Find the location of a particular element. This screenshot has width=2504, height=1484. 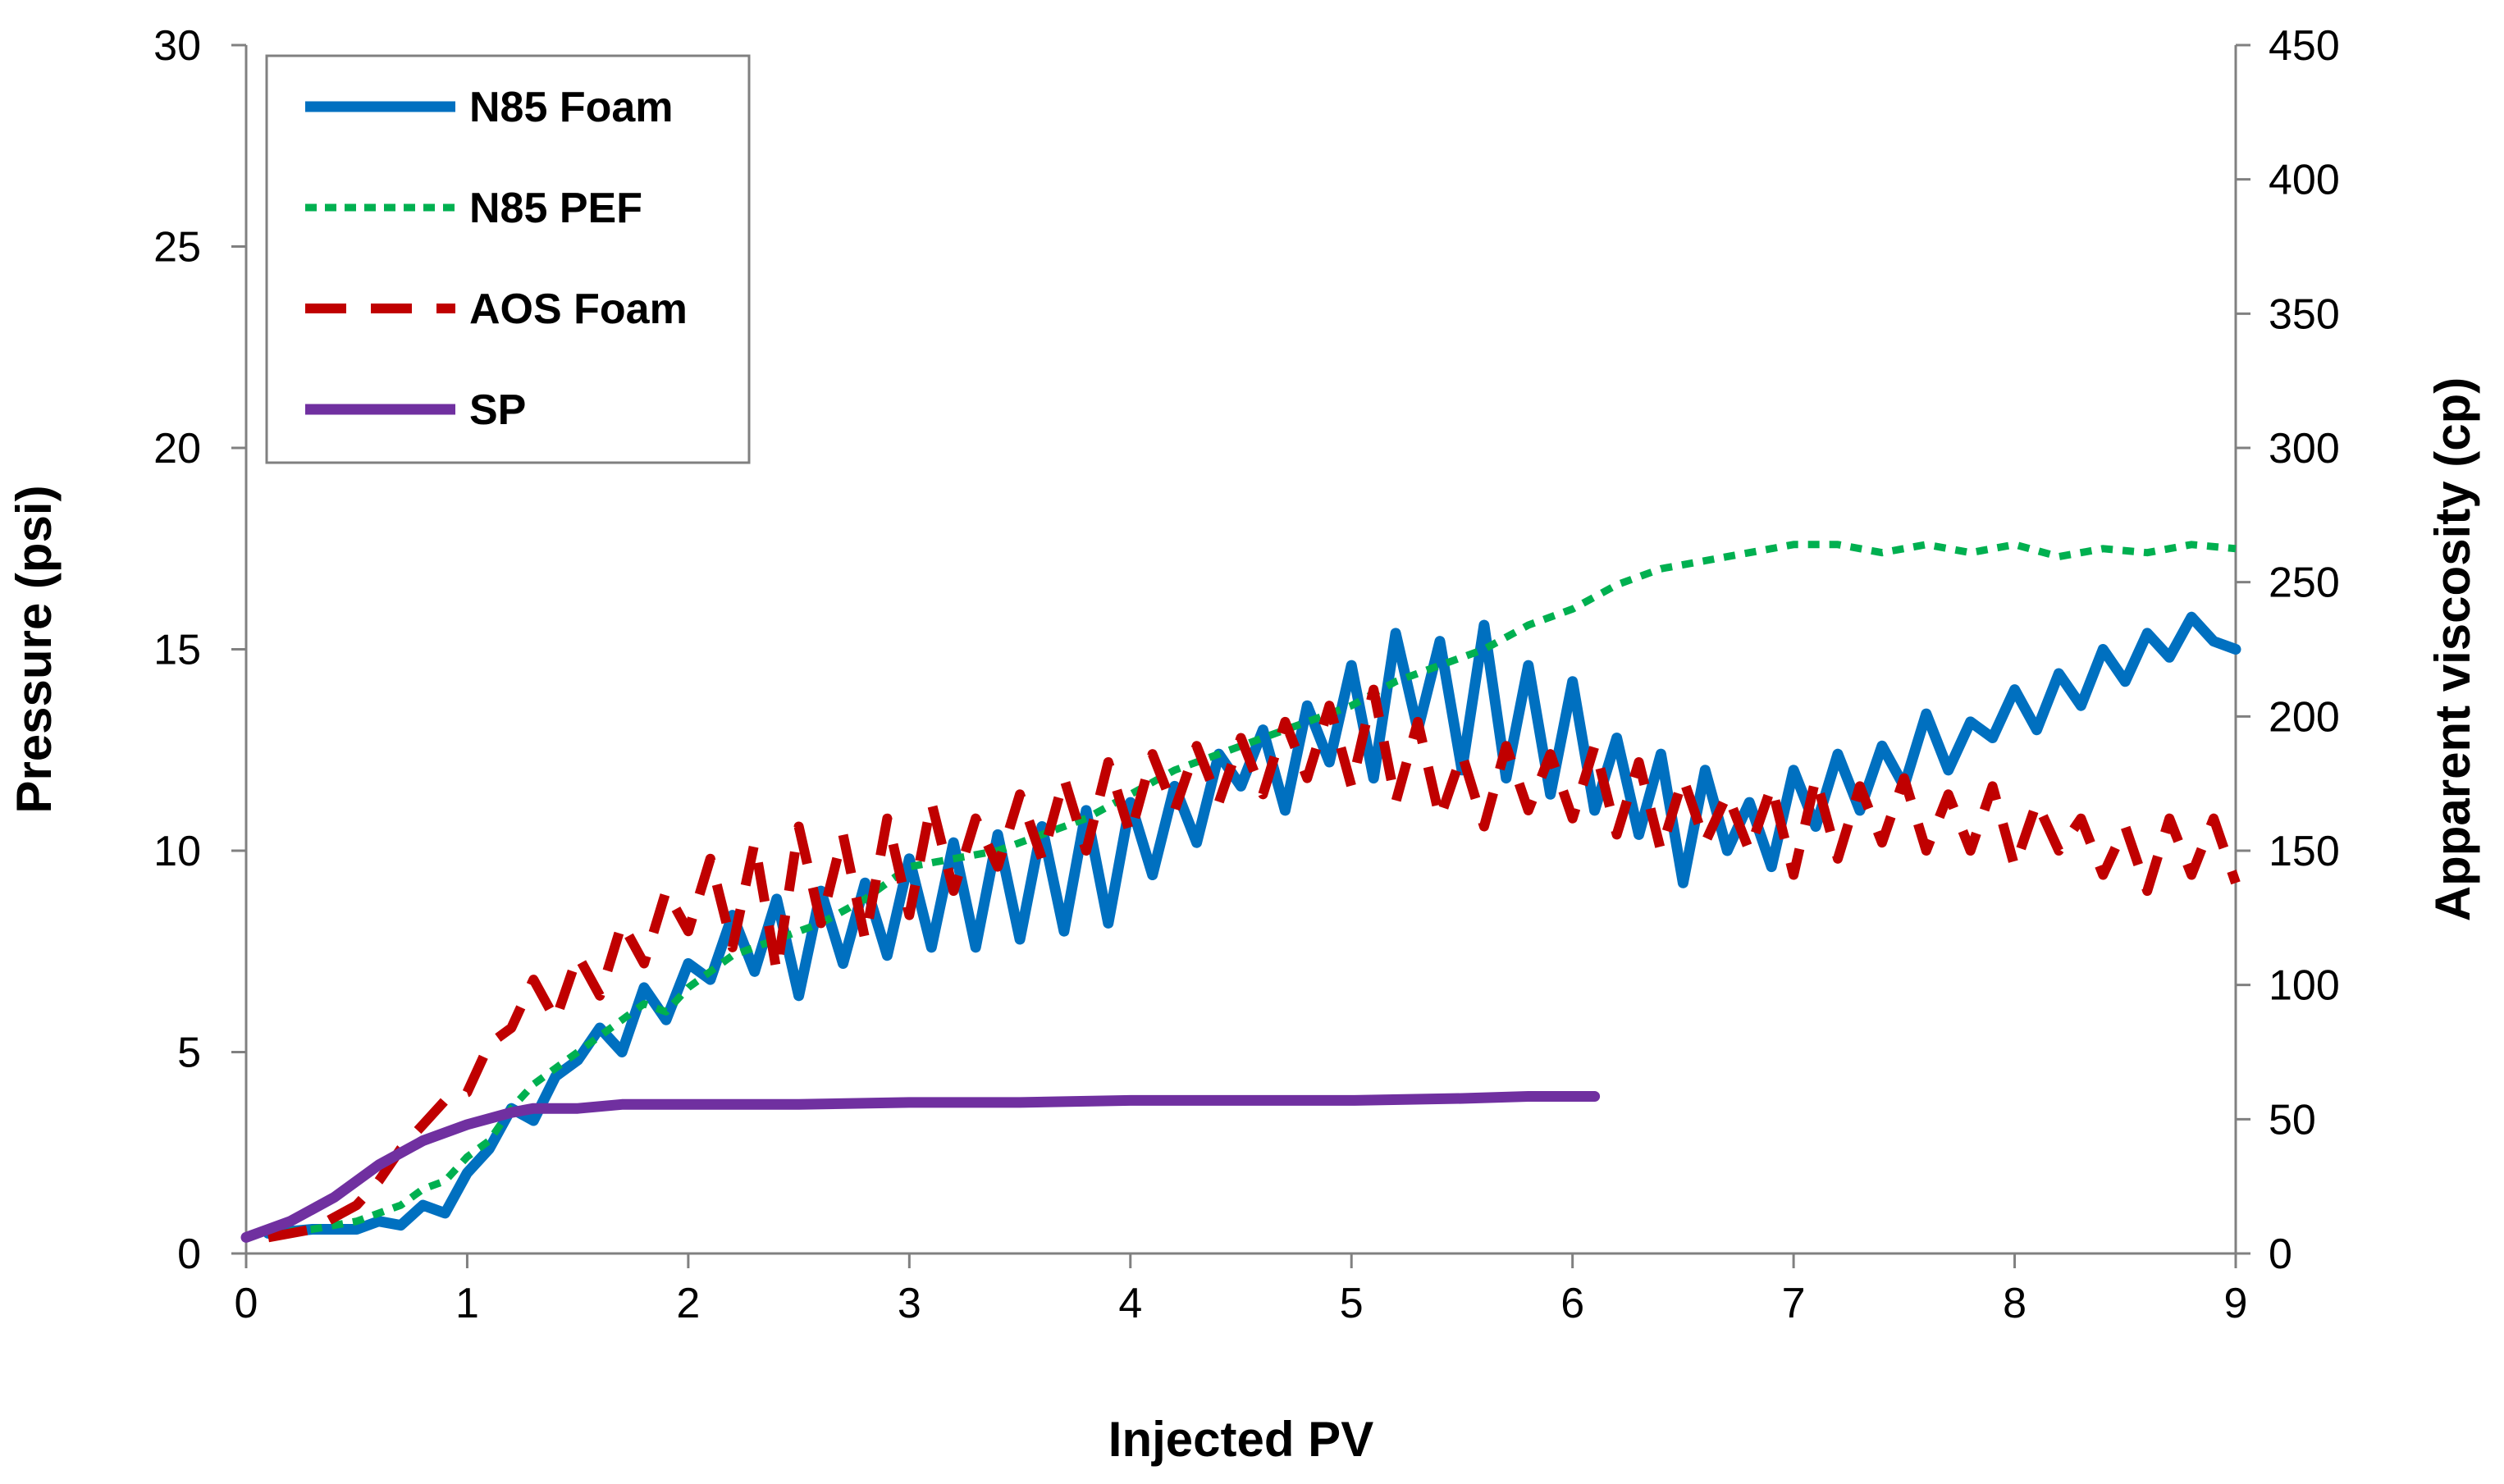

y2-axis-ticks: 0 50 100 150 200 250 300 350 400 450 is located at coordinates (2288, 650).